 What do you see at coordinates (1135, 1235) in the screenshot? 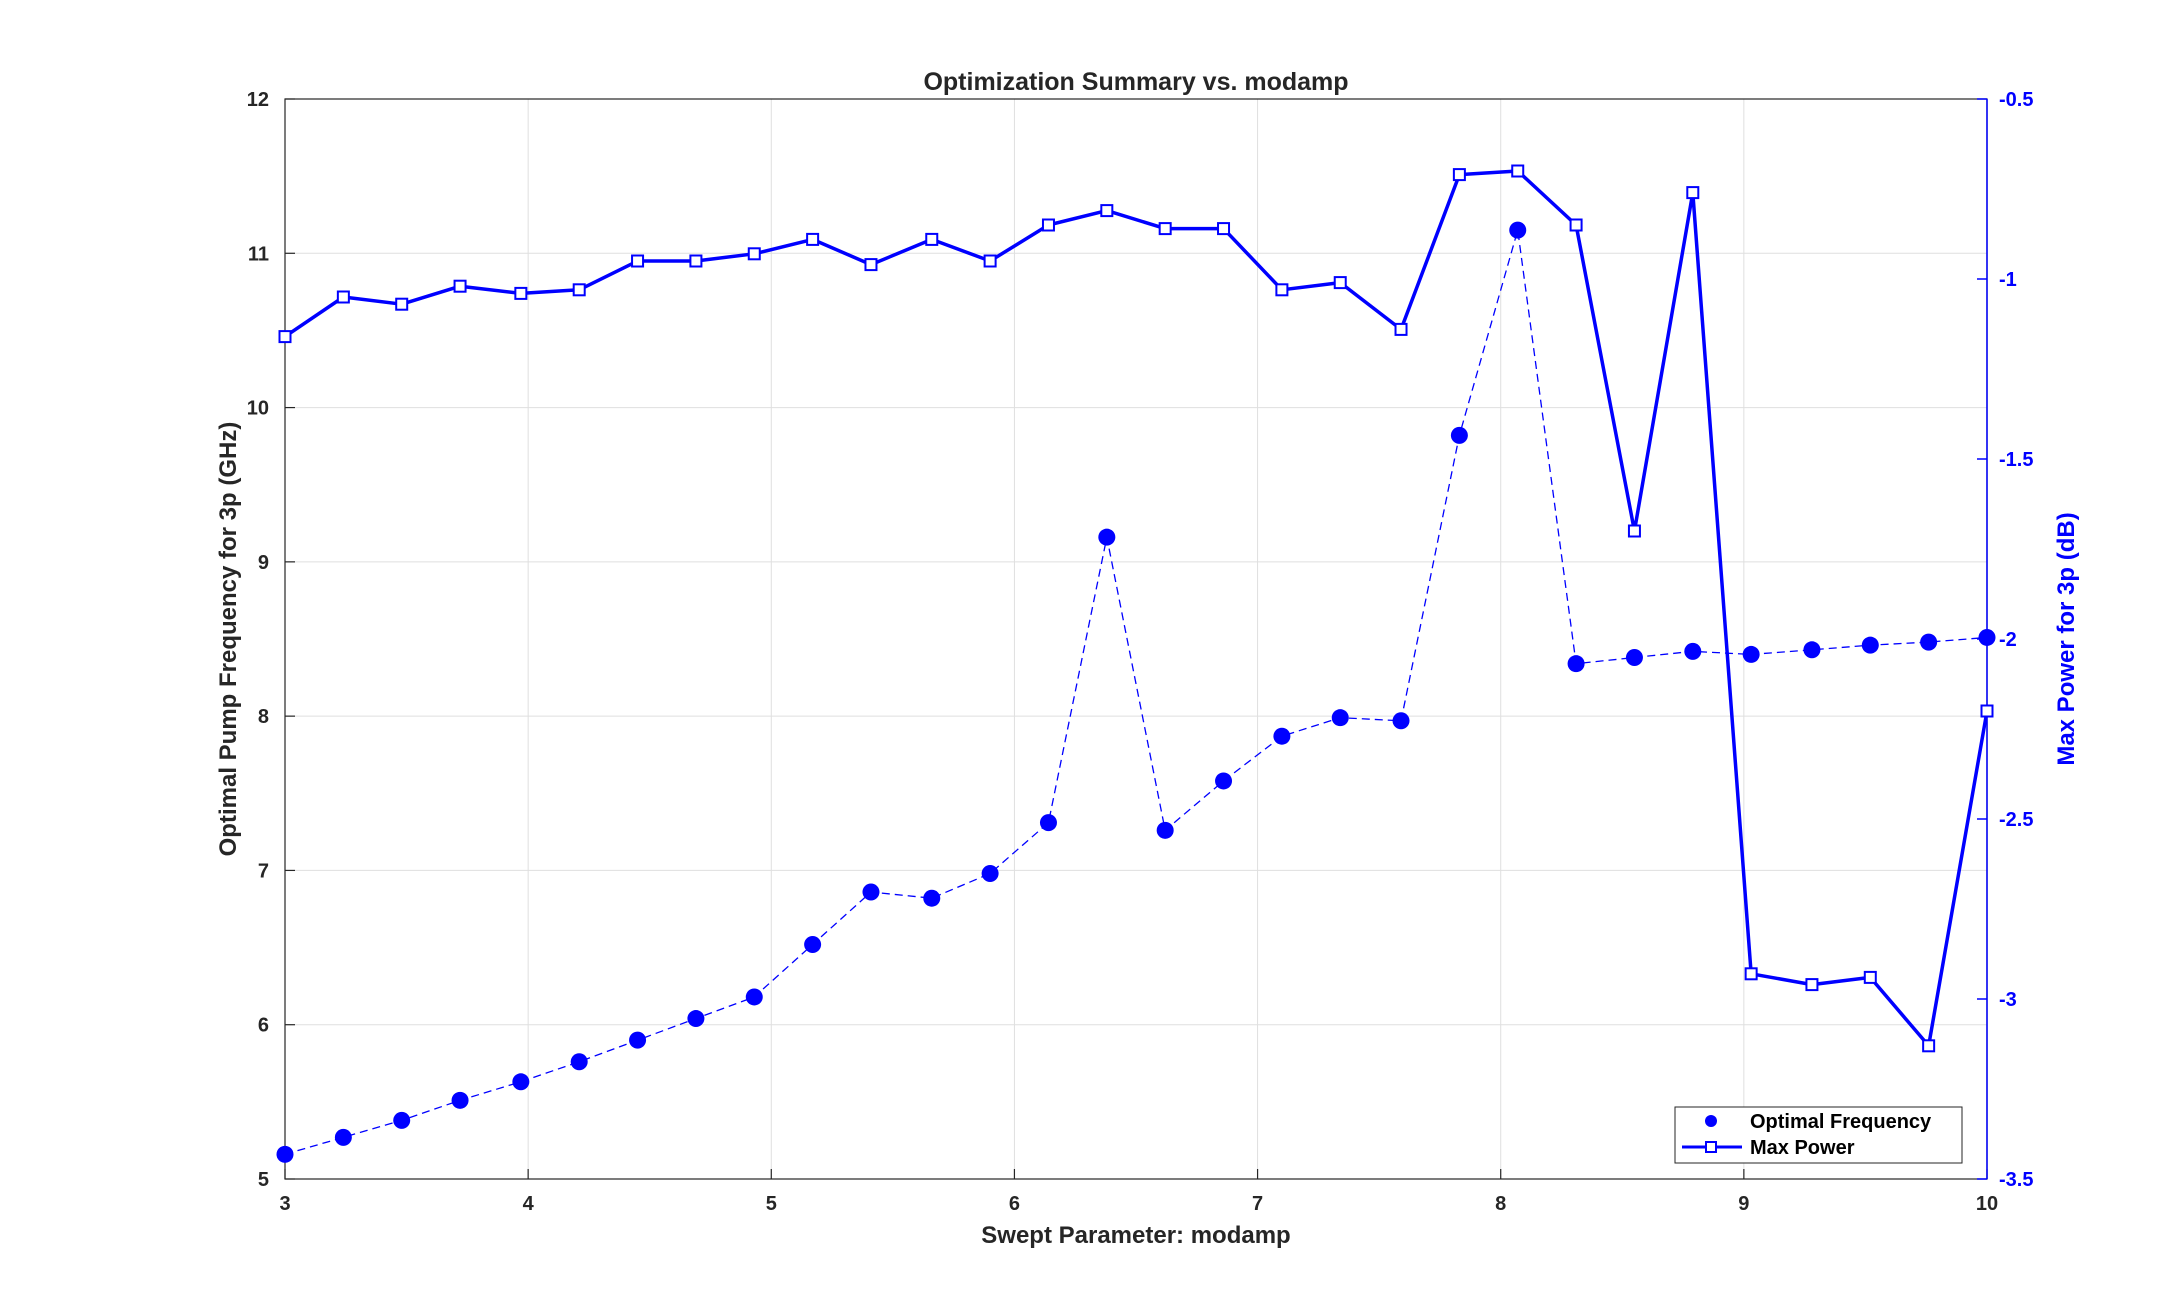
I see `x-axis-label: Swept Parameter: modamp` at bounding box center [1135, 1235].